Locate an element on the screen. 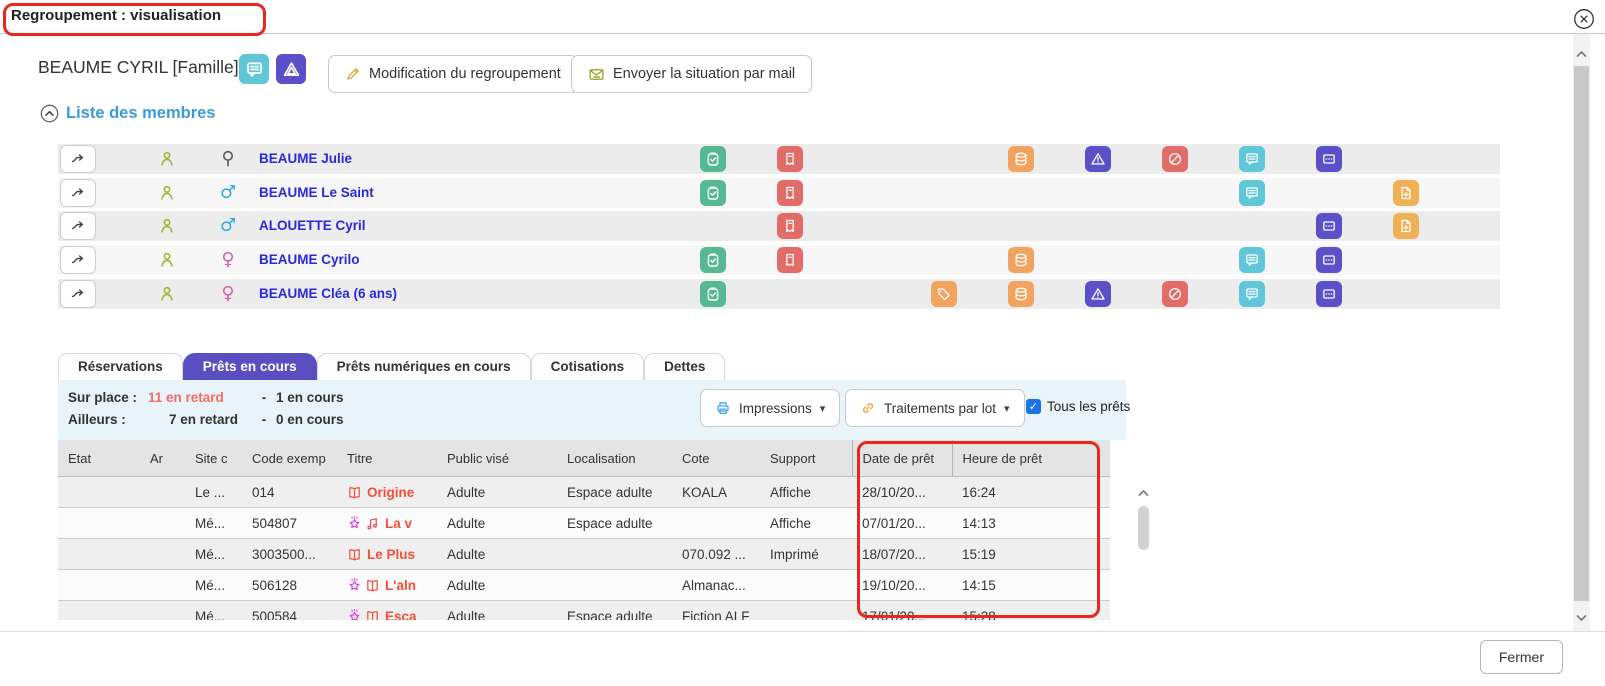 The image size is (1605, 686). member-name-link: BEAUME Cyrilo is located at coordinates (309, 259).